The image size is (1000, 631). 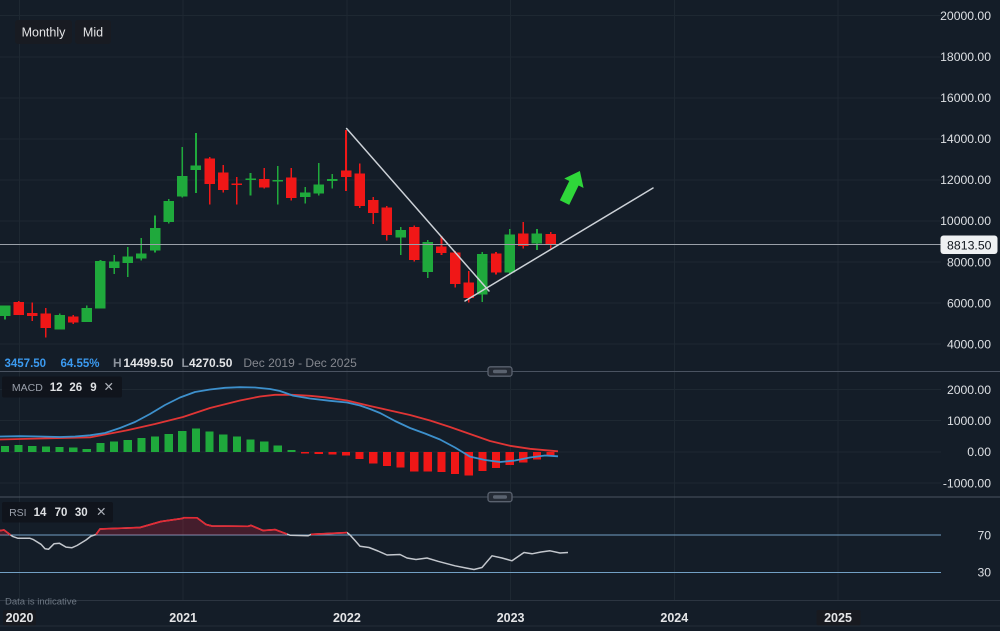 What do you see at coordinates (300, 363) in the screenshot?
I see `svg-text: Dec 2019 - Dec 2025` at bounding box center [300, 363].